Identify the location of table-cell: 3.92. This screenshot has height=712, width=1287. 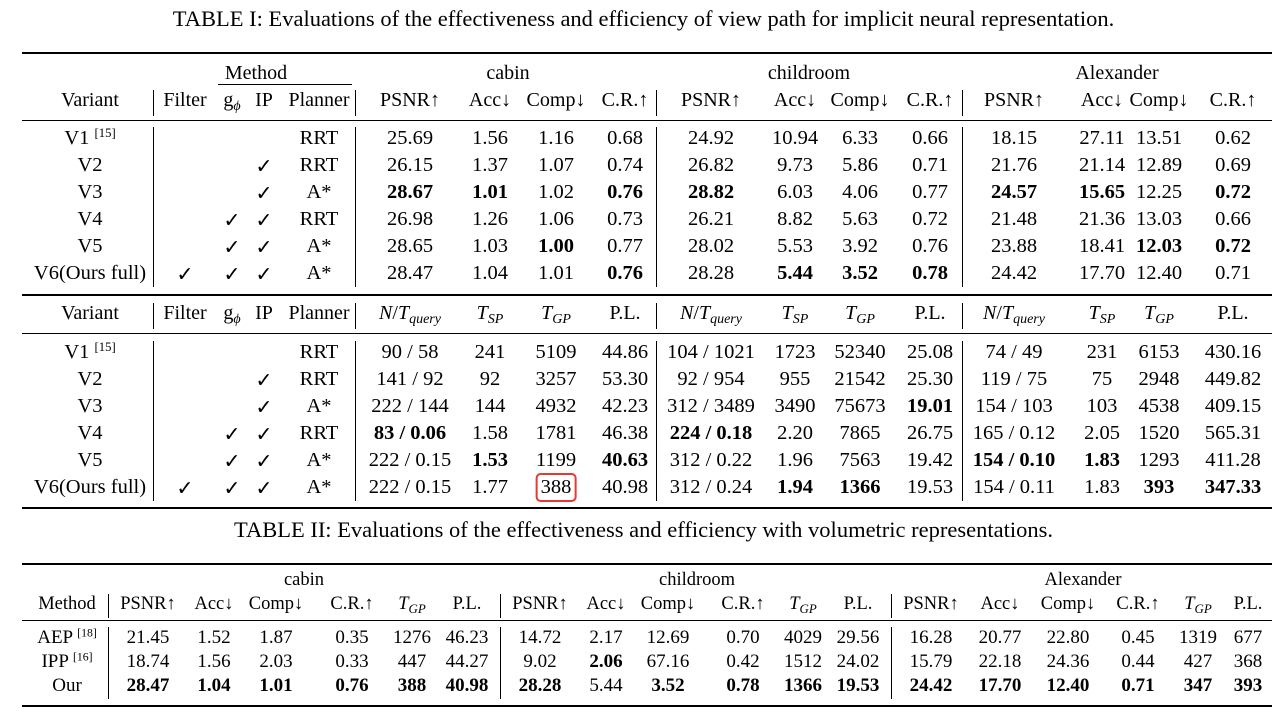
(860, 246).